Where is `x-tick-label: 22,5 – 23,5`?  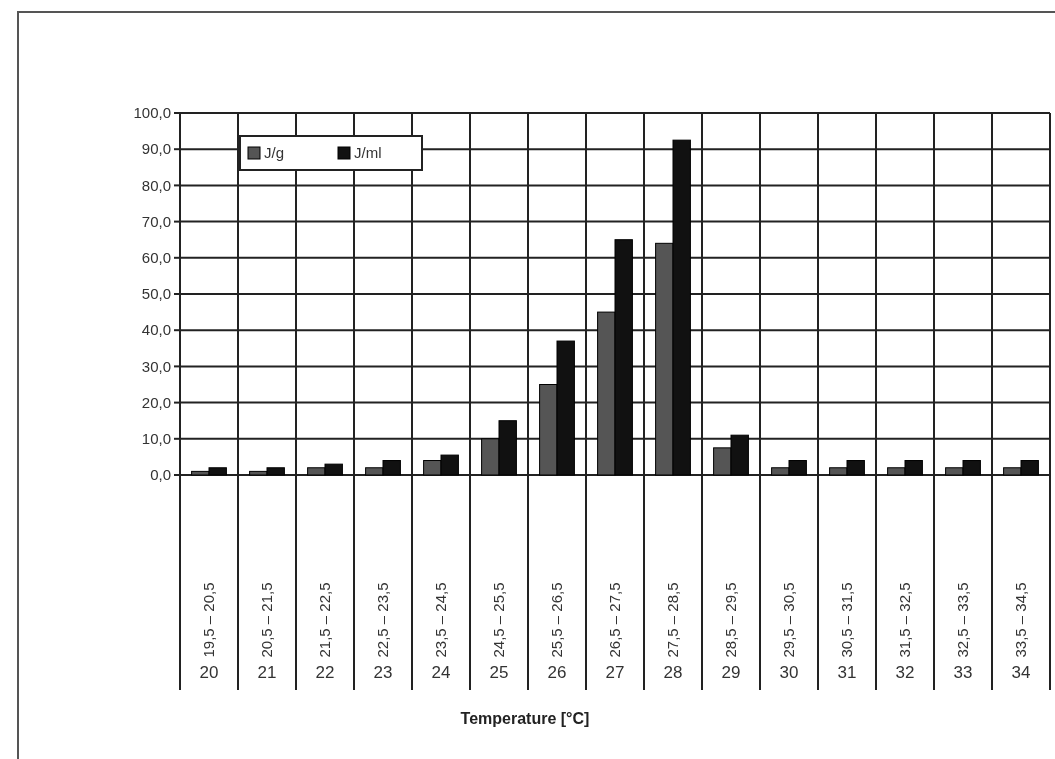 x-tick-label: 22,5 – 23,5 is located at coordinates (383, 620).